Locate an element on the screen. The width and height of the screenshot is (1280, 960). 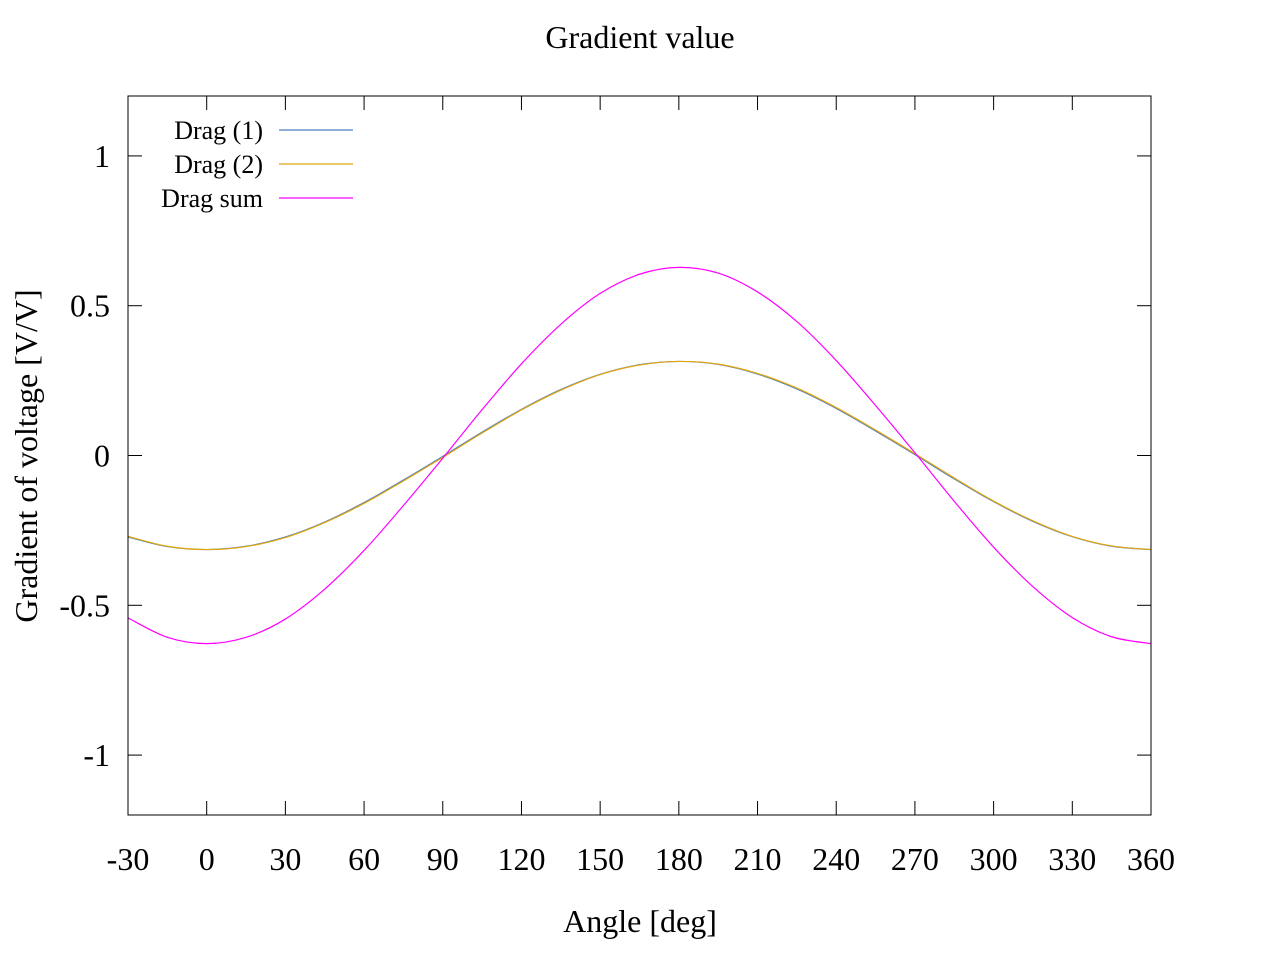
y-tick-label: 0 is located at coordinates (102, 456).